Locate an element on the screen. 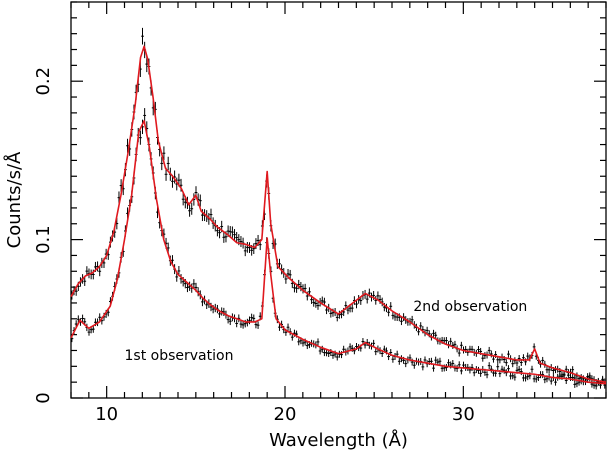 The image size is (608, 455). x-tick-label: 30 is located at coordinates (463, 414).